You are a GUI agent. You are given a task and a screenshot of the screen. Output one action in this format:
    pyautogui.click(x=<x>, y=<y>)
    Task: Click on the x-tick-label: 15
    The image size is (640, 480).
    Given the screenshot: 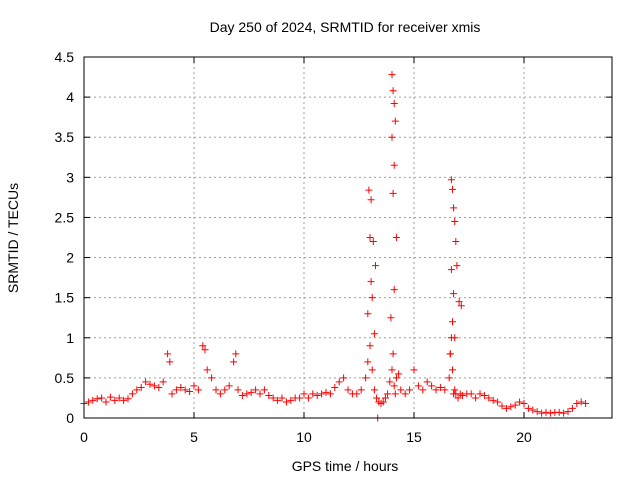 What is the action you would take?
    pyautogui.click(x=414, y=437)
    